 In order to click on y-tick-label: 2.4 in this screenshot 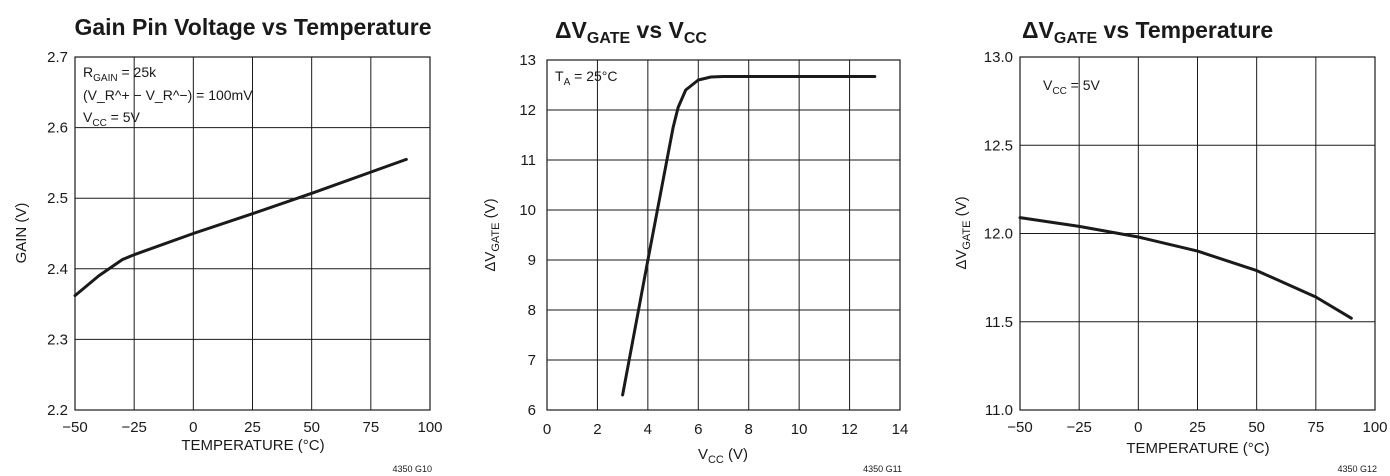, I will do `click(57, 269)`.